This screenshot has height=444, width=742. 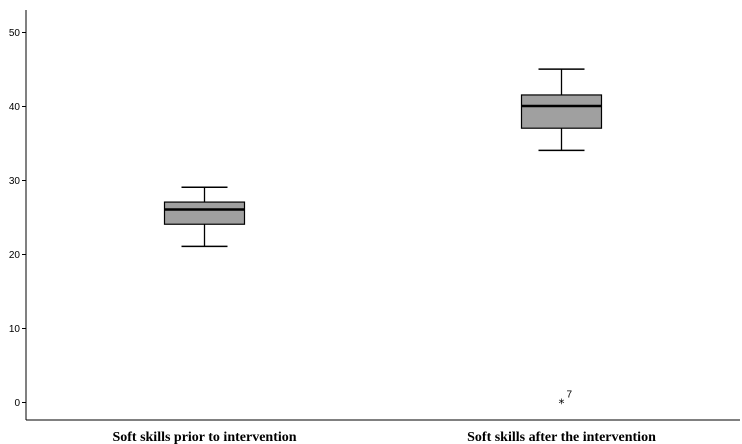 What do you see at coordinates (570, 395) in the screenshot?
I see `outlier-label: 7` at bounding box center [570, 395].